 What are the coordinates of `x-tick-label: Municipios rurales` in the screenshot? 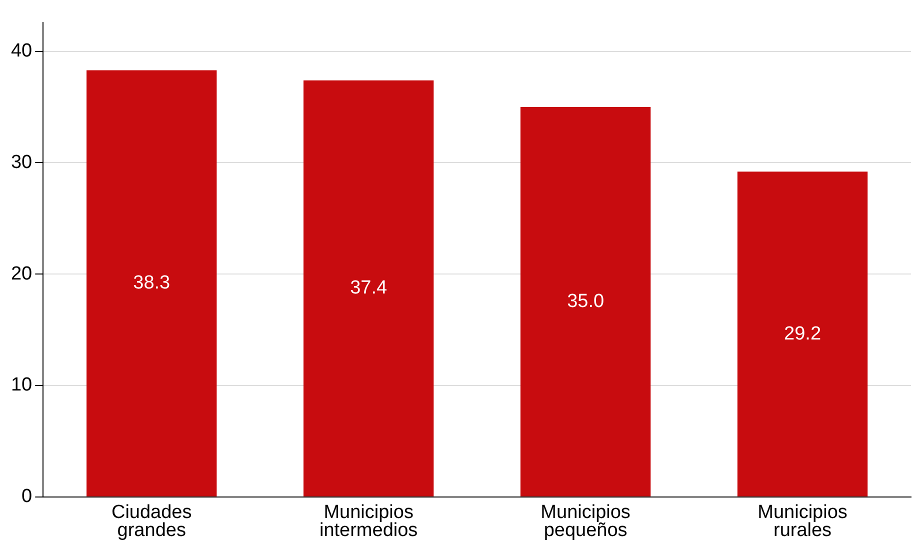 It's located at (803, 522).